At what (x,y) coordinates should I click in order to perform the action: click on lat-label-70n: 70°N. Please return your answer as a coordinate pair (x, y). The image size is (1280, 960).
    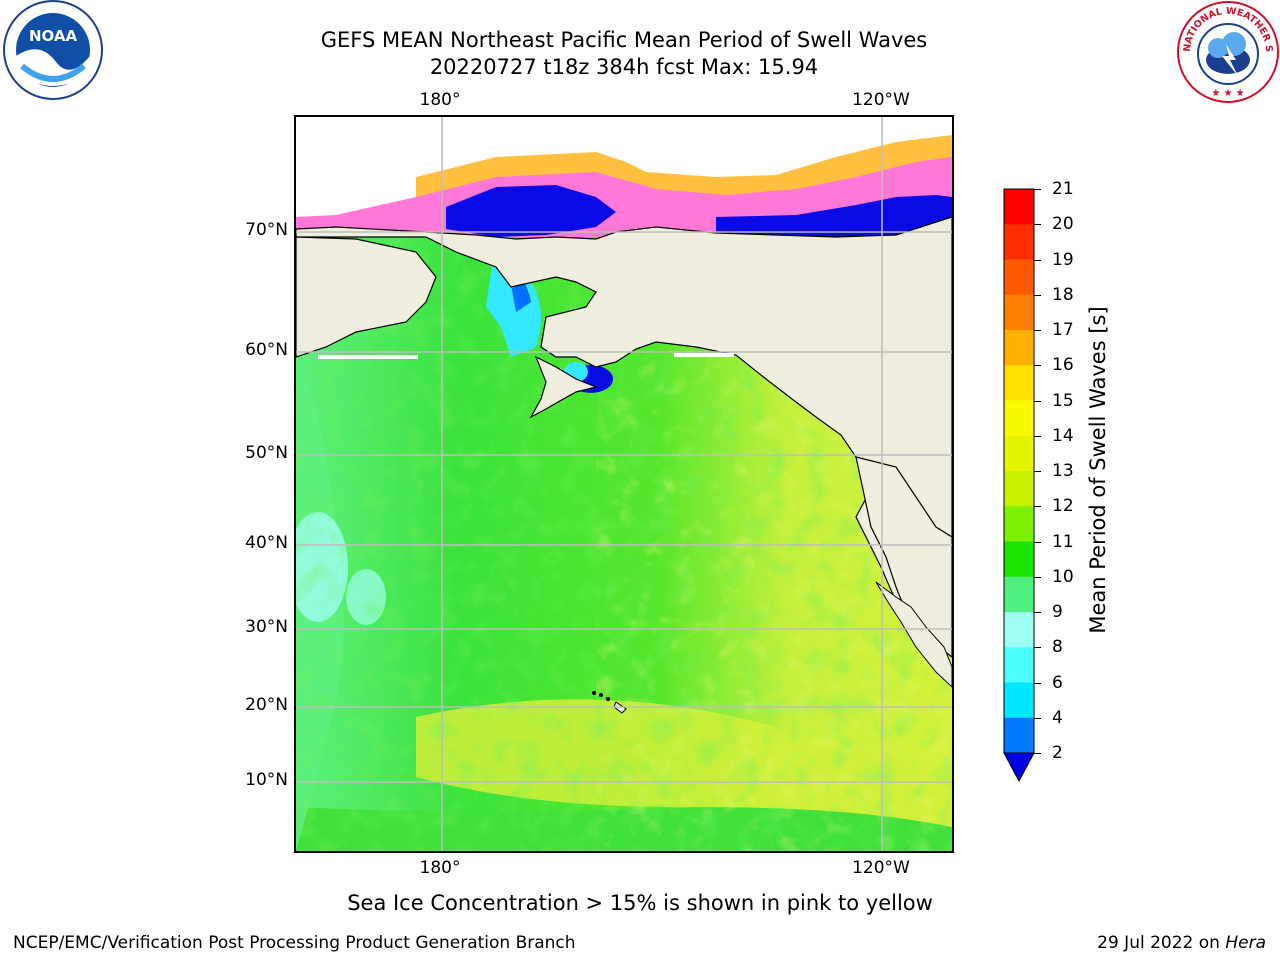
    Looking at the image, I should click on (266, 230).